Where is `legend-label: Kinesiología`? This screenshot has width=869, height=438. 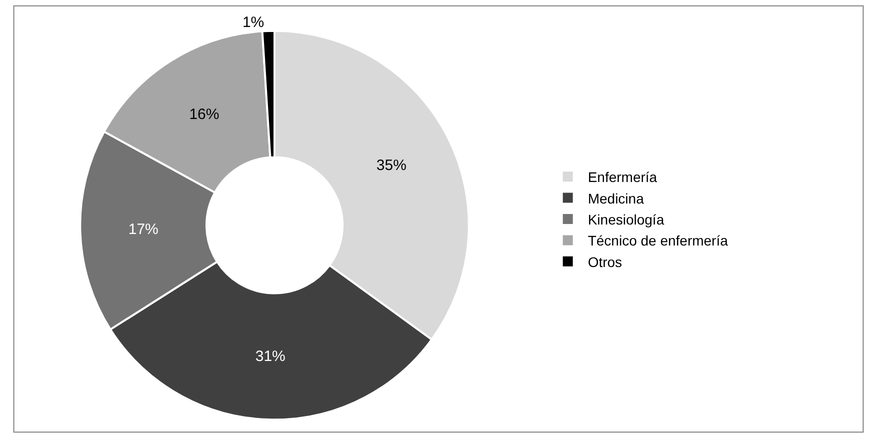
legend-label: Kinesiología is located at coordinates (626, 219).